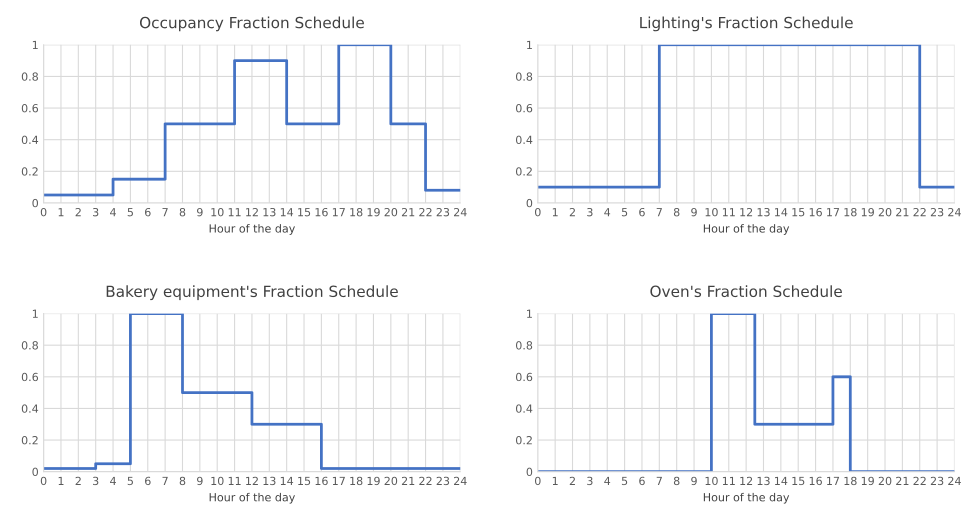 The width and height of the screenshot is (969, 527). Describe the element at coordinates (252, 24) in the screenshot. I see `chart-title: Occupancy Fraction Schedule` at that location.